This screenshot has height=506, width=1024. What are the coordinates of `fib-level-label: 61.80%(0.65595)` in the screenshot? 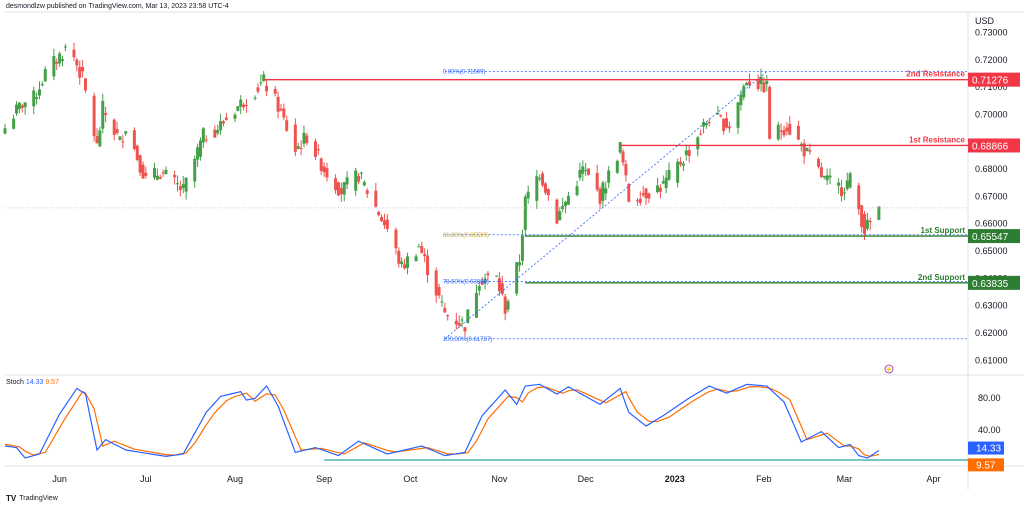 It's located at (466, 236).